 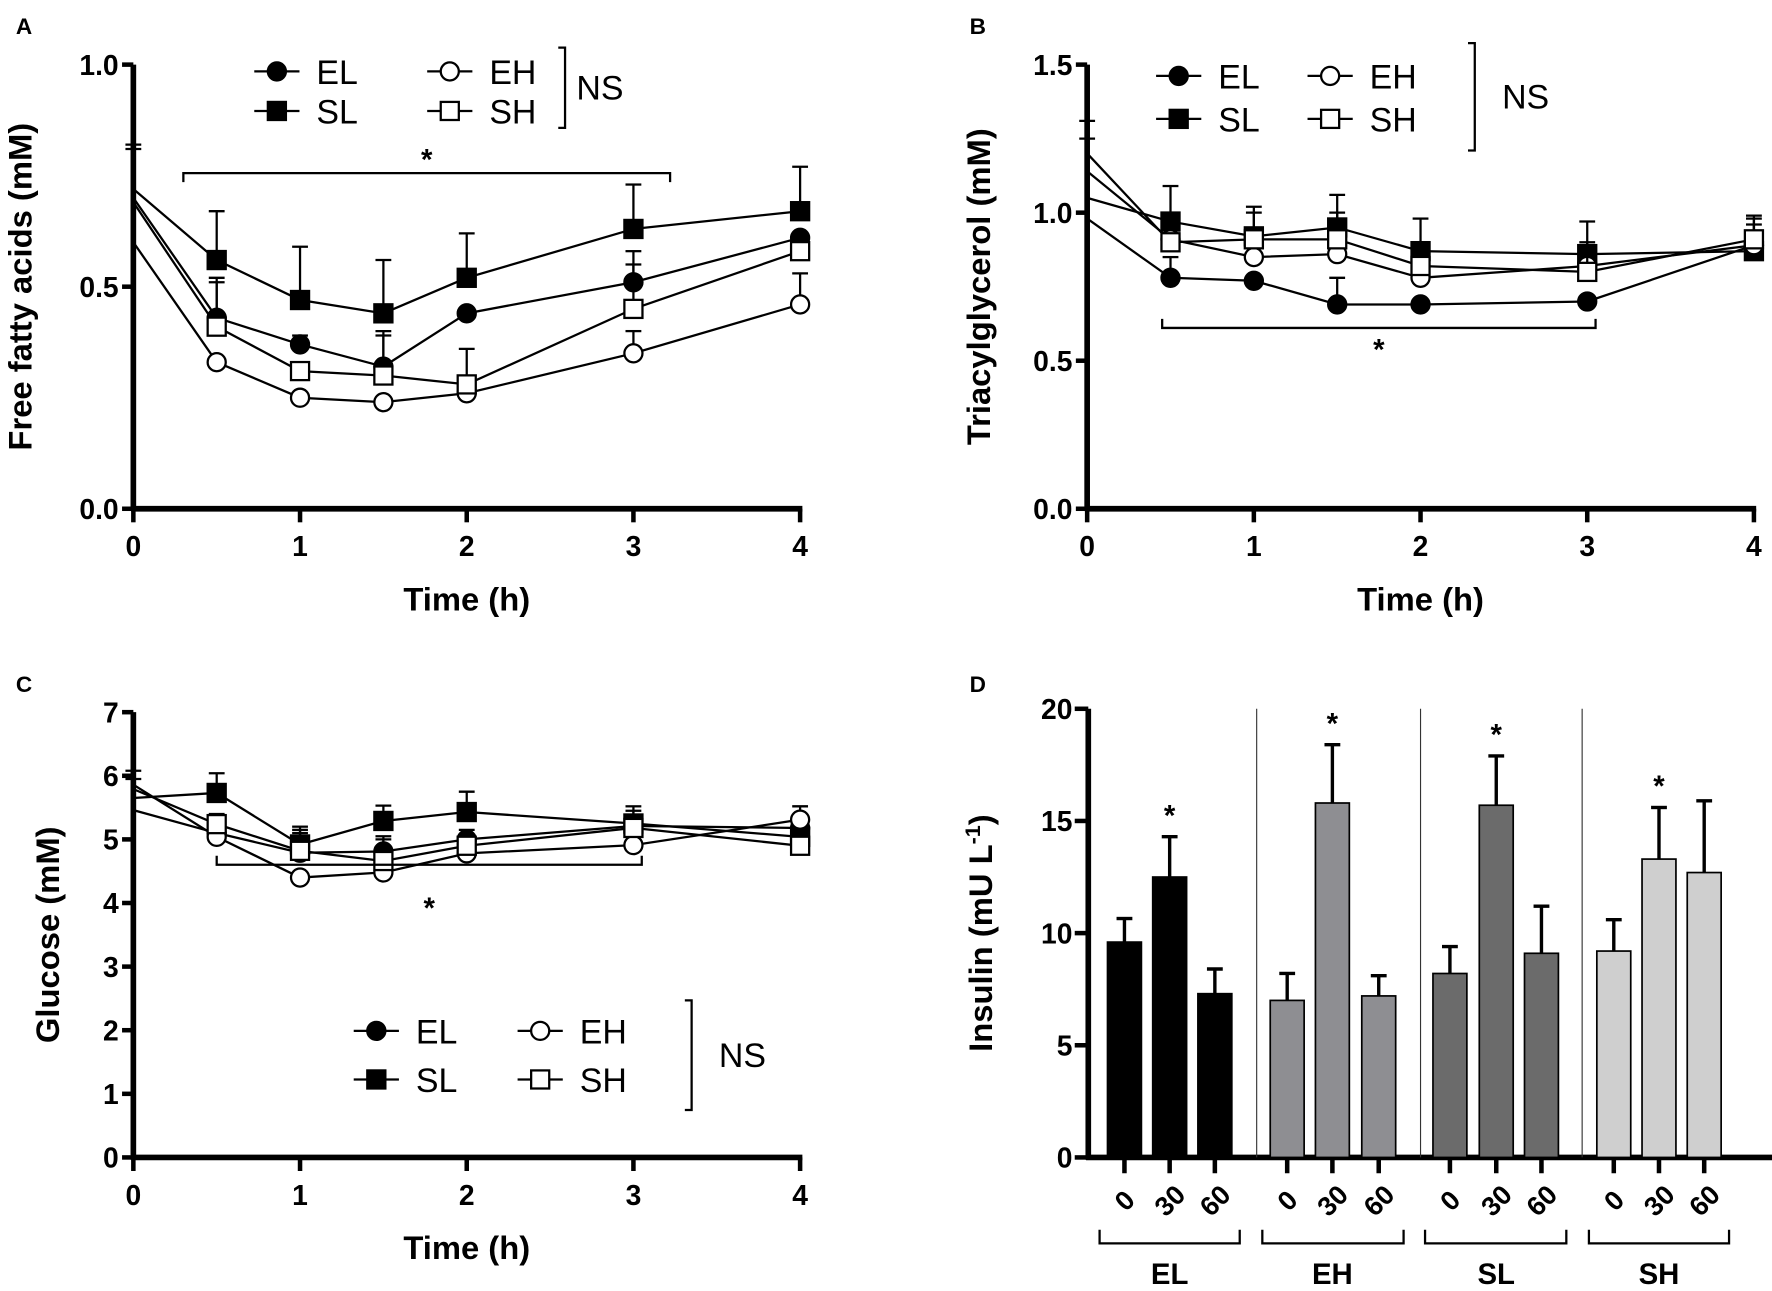 What do you see at coordinates (1056, 933) in the screenshot?
I see `y-tick-label: 10` at bounding box center [1056, 933].